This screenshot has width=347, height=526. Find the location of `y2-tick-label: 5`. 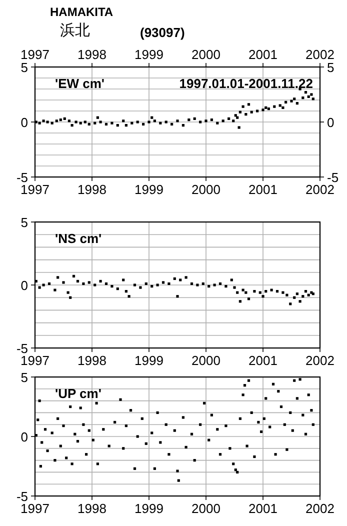

y2-tick-label: 5 is located at coordinates (330, 67).